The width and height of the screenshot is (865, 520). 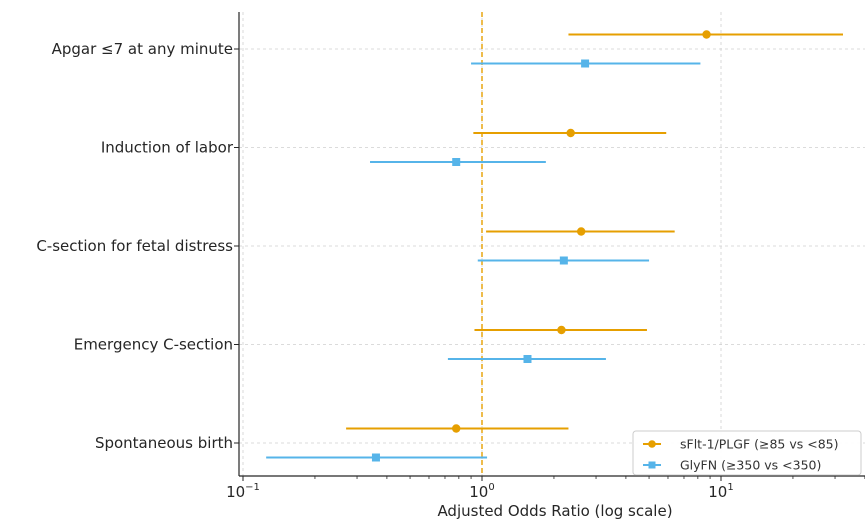 I want to click on x-tick-label: 10¹, so click(x=720, y=491).